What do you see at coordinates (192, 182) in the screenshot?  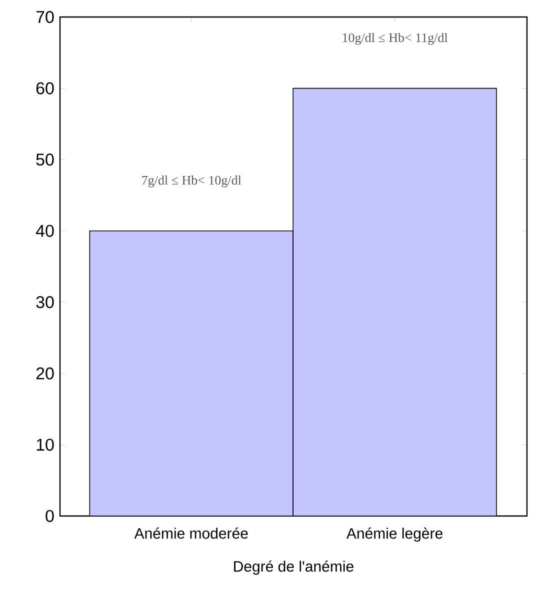 I see `annotation: 7g/dl ≤ Hb< 10g/dl` at bounding box center [192, 182].